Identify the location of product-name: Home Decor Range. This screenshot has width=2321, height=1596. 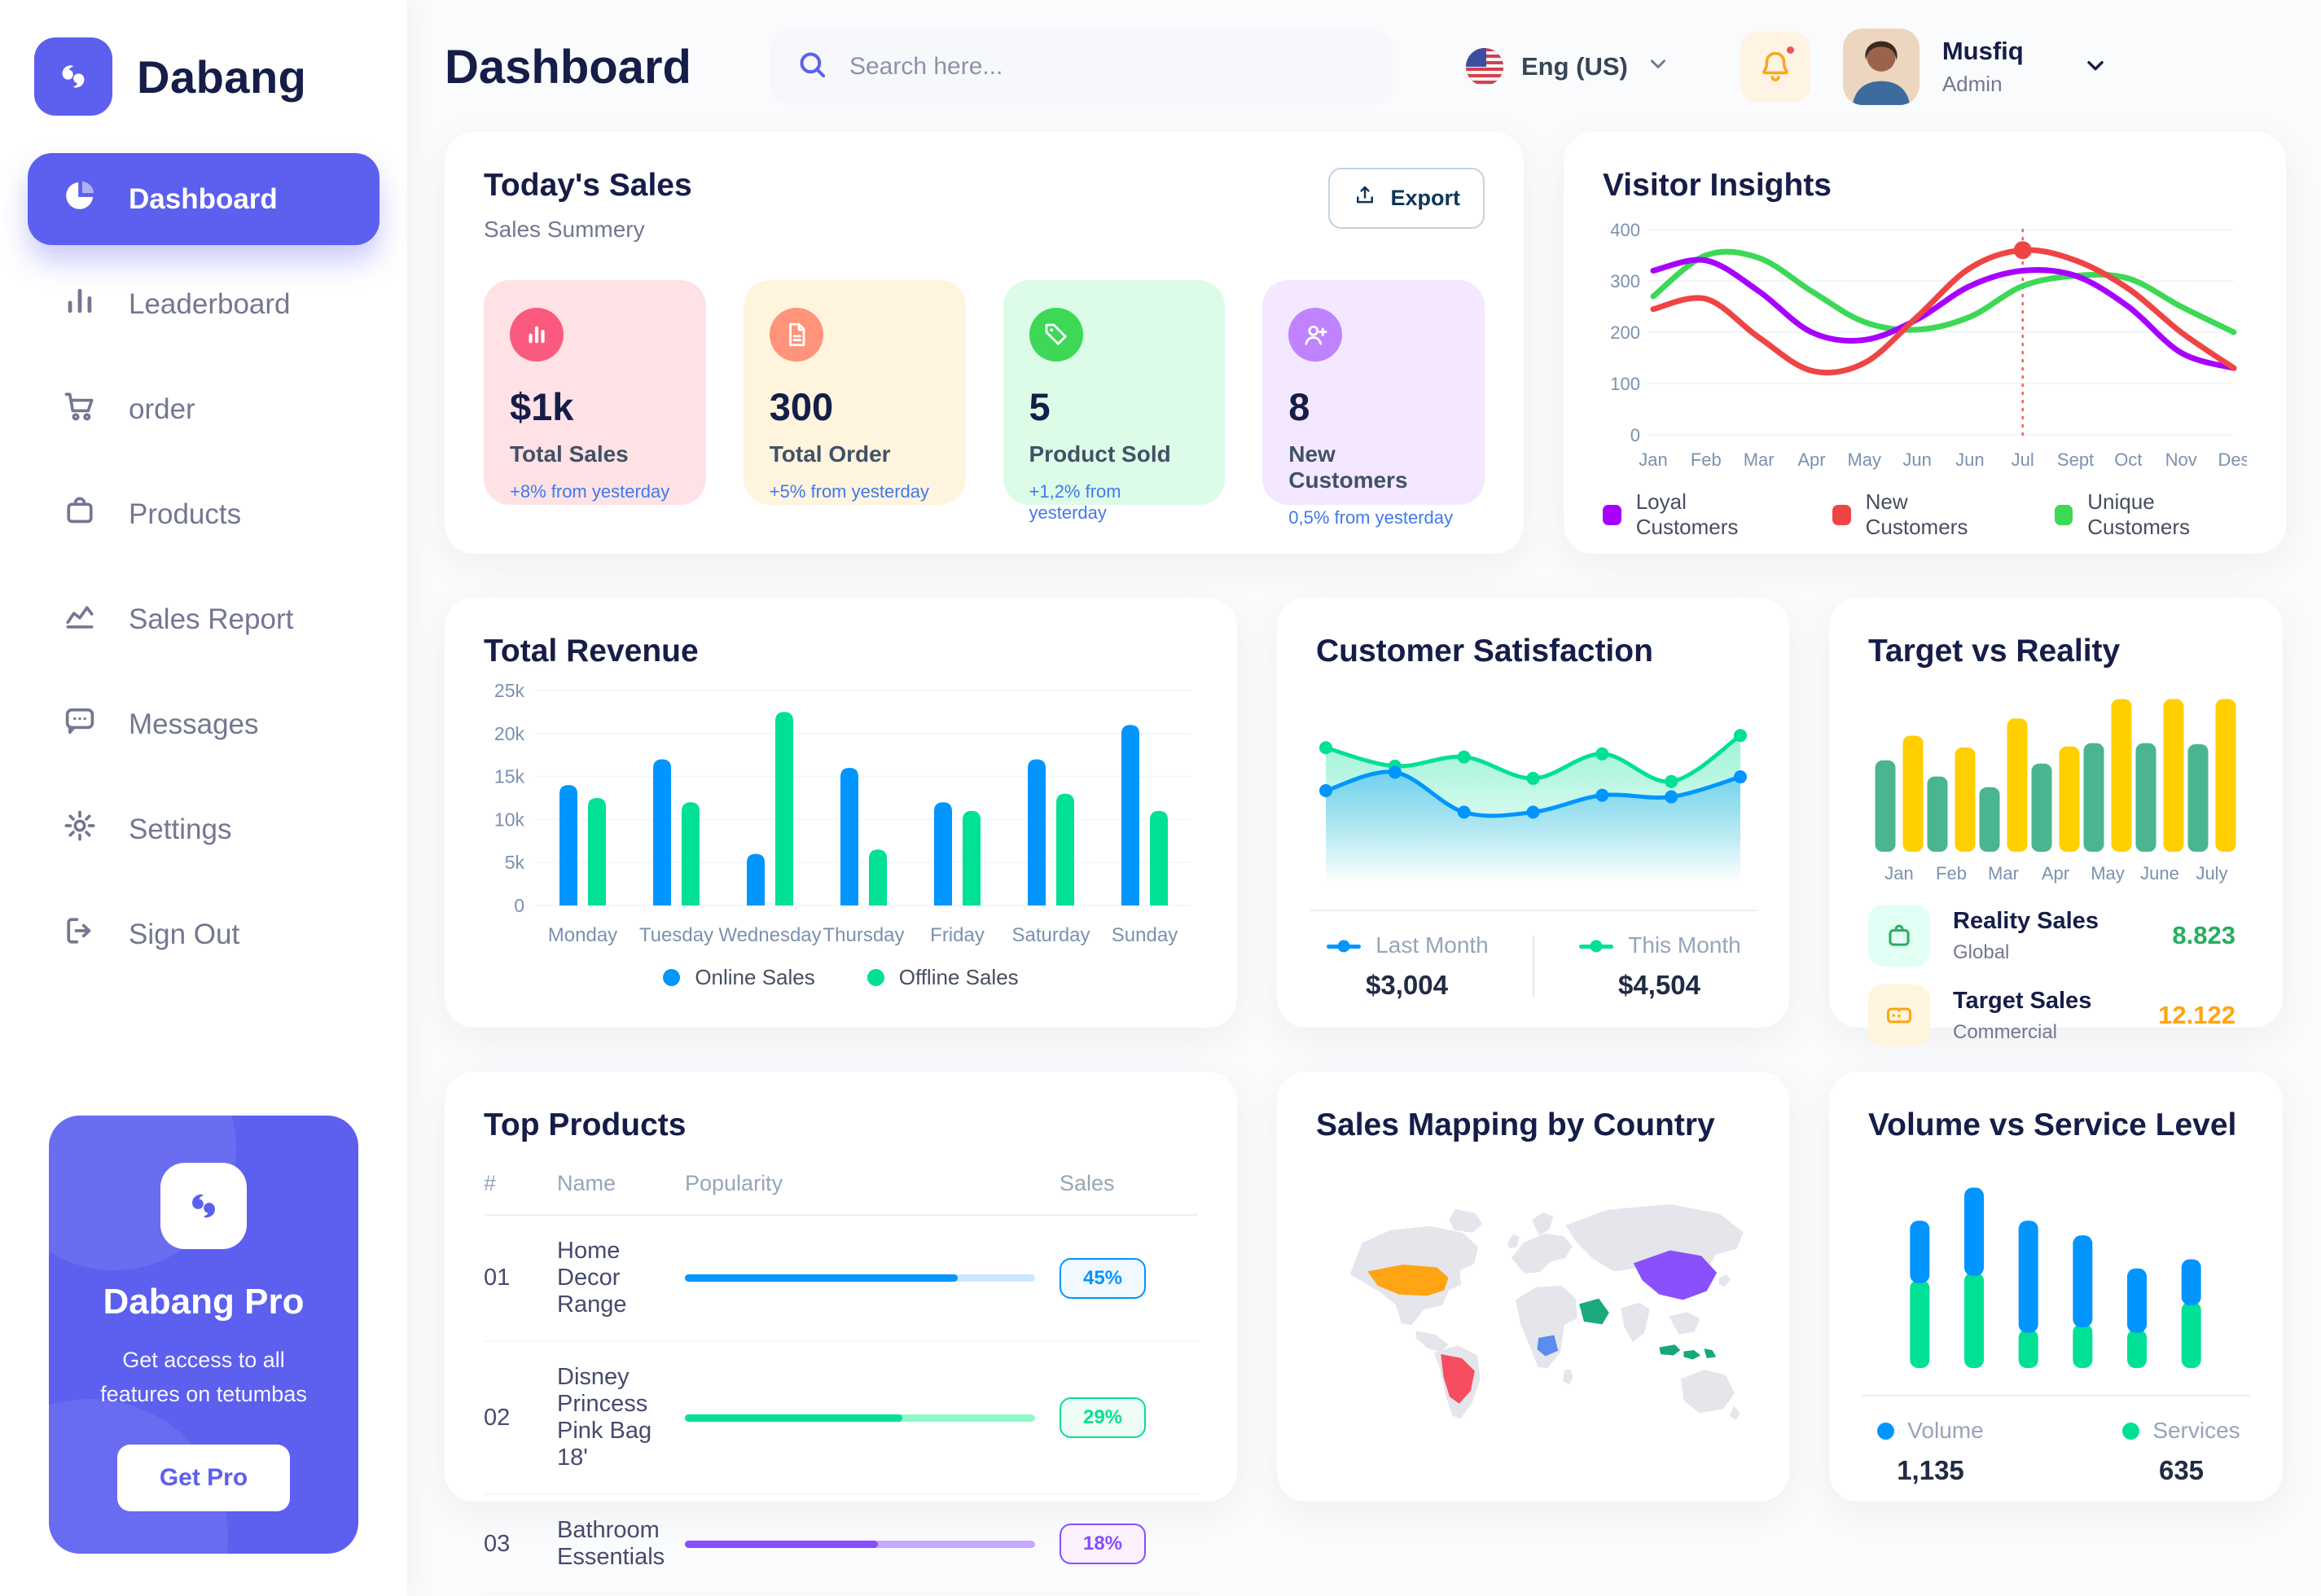
(592, 1278).